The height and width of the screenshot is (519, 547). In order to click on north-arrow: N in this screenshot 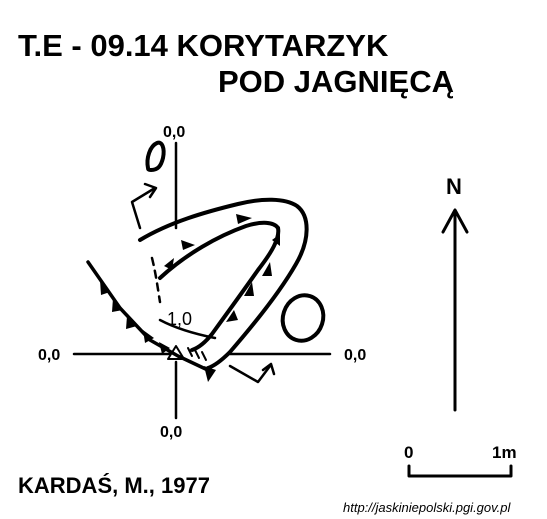, I will do `click(455, 293)`.